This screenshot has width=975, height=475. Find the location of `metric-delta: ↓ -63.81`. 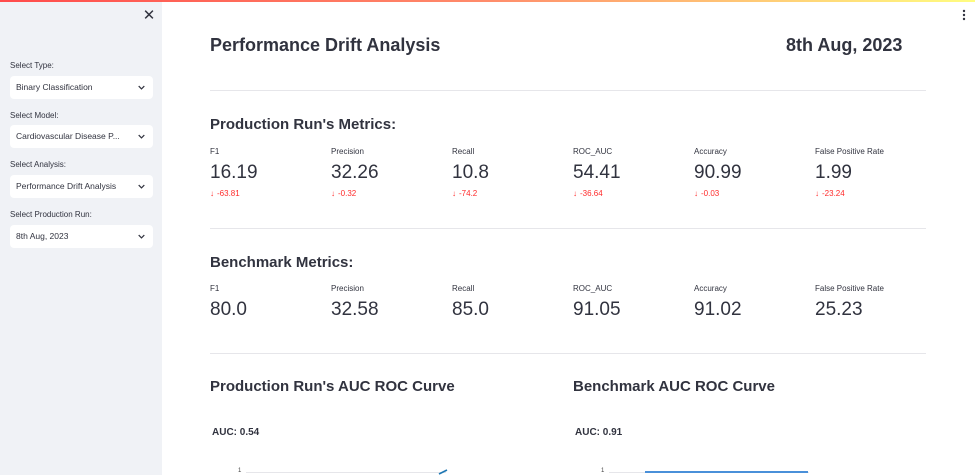

metric-delta: ↓ -63.81 is located at coordinates (267, 194).